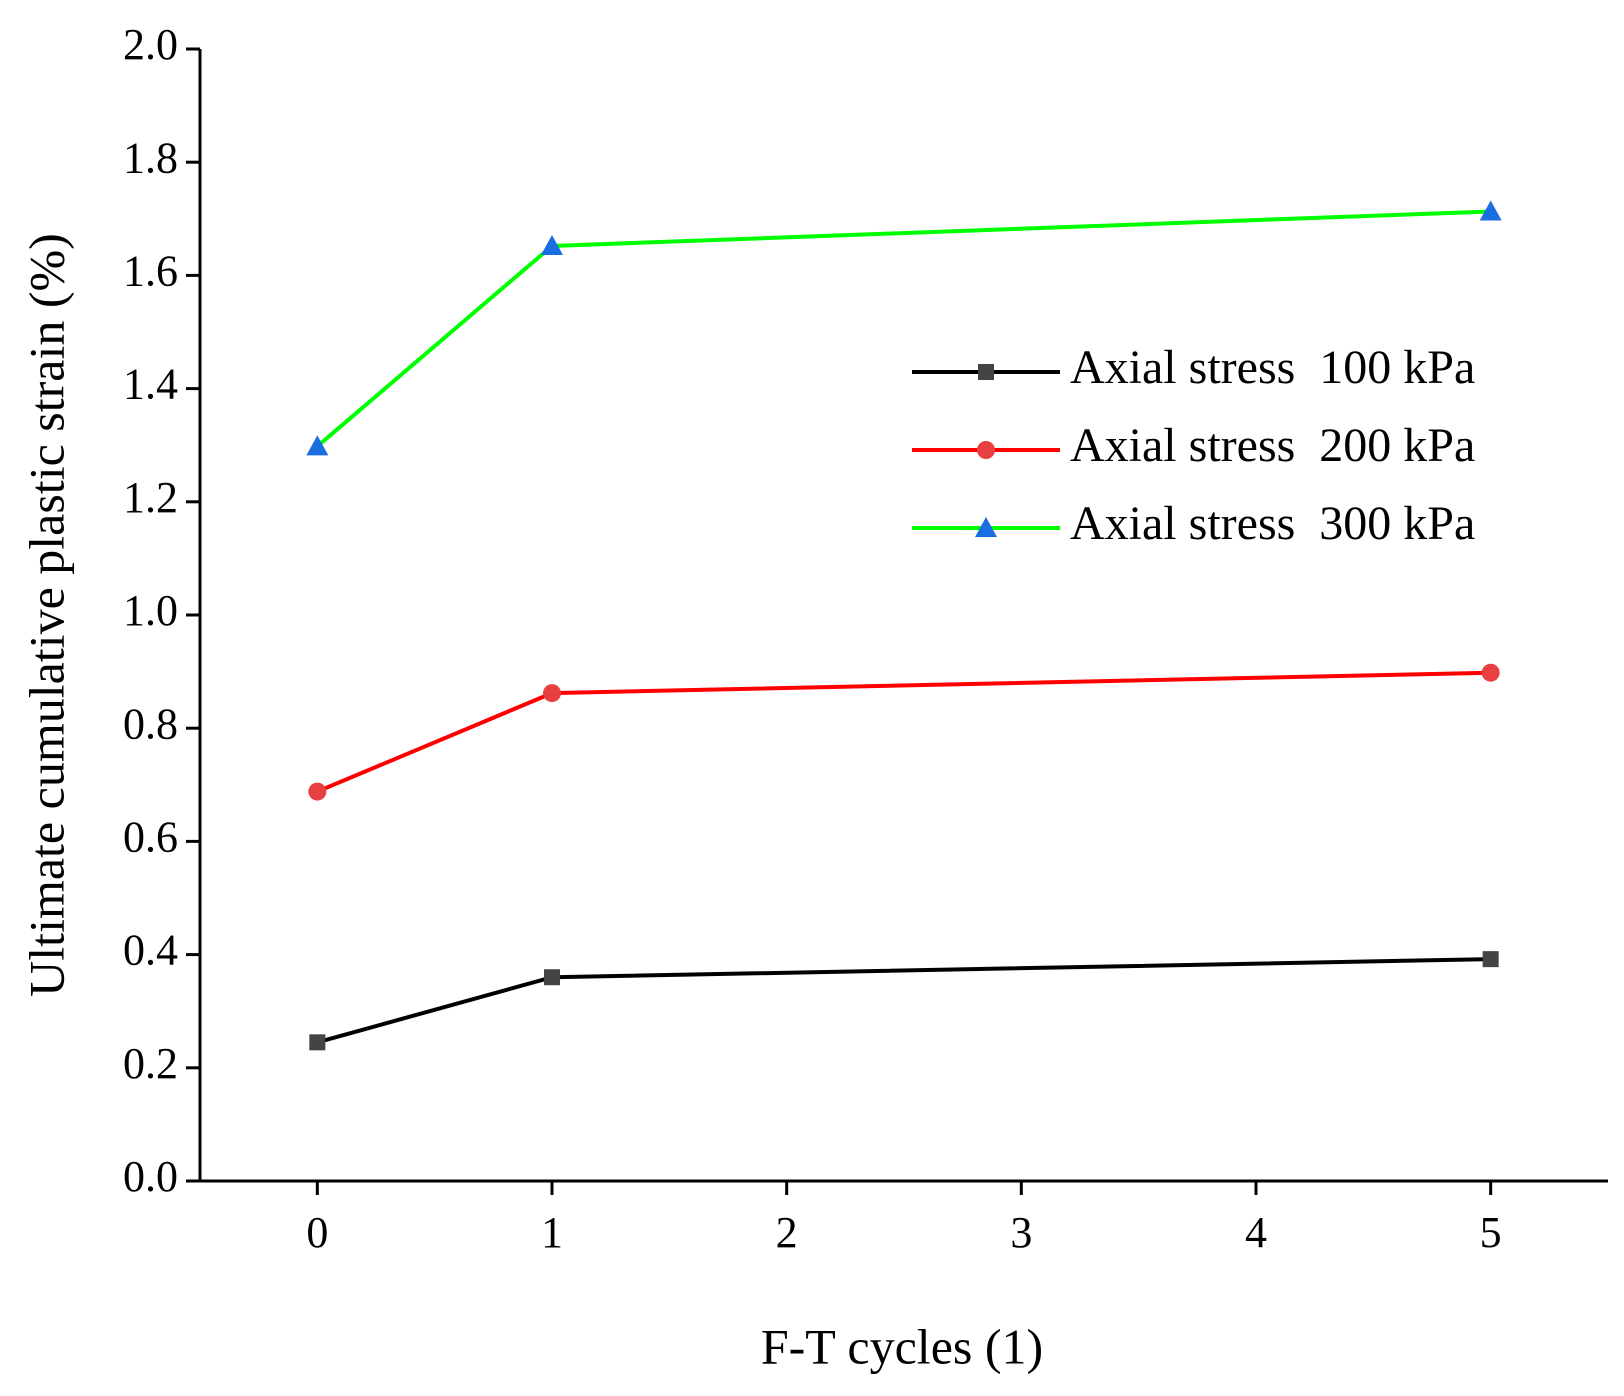 This screenshot has height=1396, width=1624. Describe the element at coordinates (552, 1232) in the screenshot. I see `x-tick-label: 1` at that location.